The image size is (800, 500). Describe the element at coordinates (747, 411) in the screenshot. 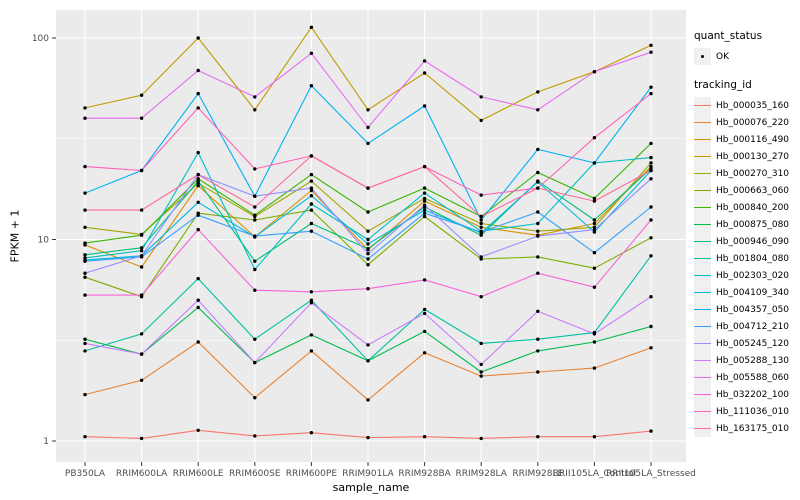

I see `legend-item-tracking: Hb_111036_010` at that location.